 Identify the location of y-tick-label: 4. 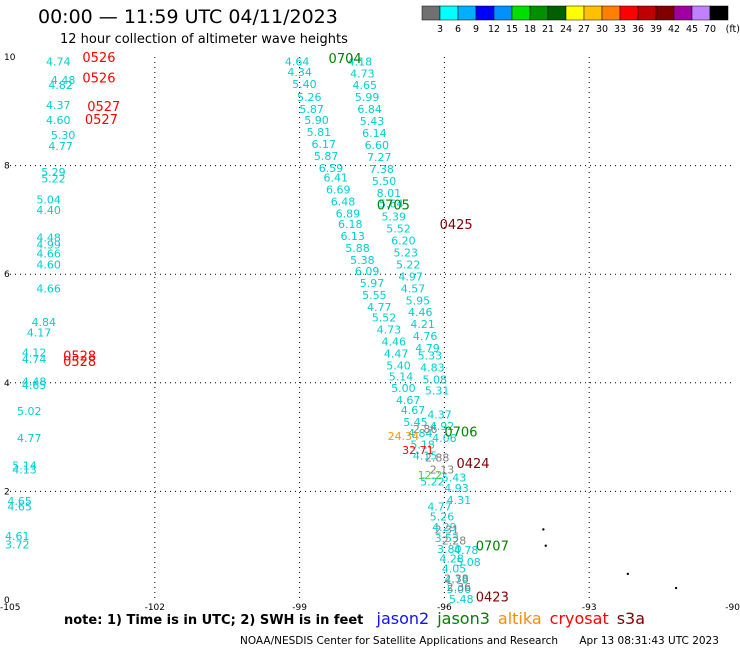
(7, 384).